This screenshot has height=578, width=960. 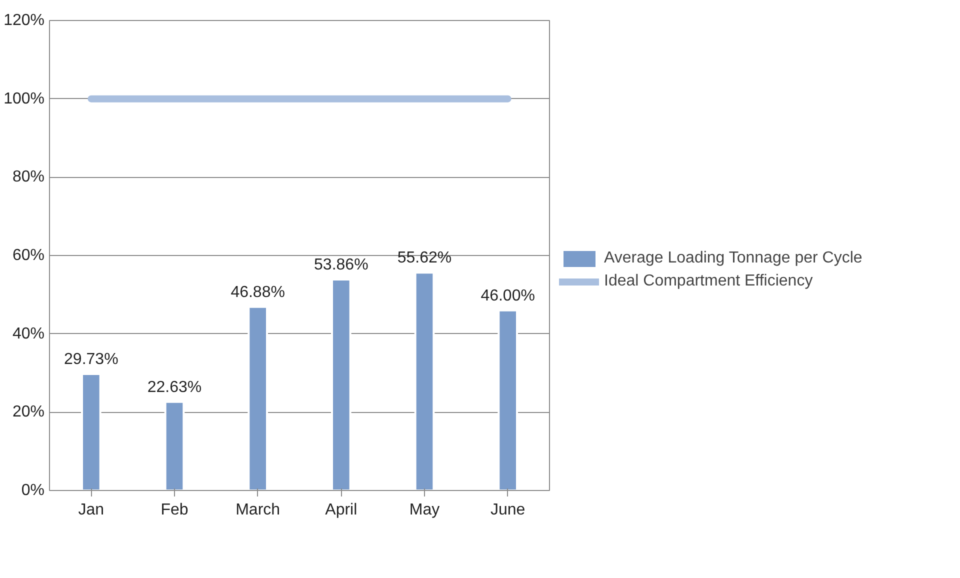 What do you see at coordinates (28, 412) in the screenshot?
I see `y-tick-label: 20%` at bounding box center [28, 412].